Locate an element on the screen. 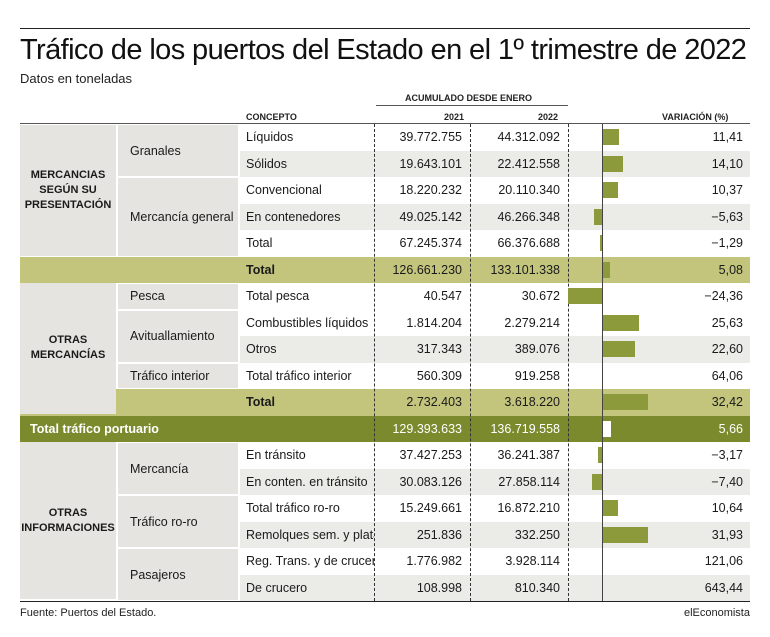 This screenshot has width=770, height=637. value-2022: 46.266.348 is located at coordinates (528, 216).